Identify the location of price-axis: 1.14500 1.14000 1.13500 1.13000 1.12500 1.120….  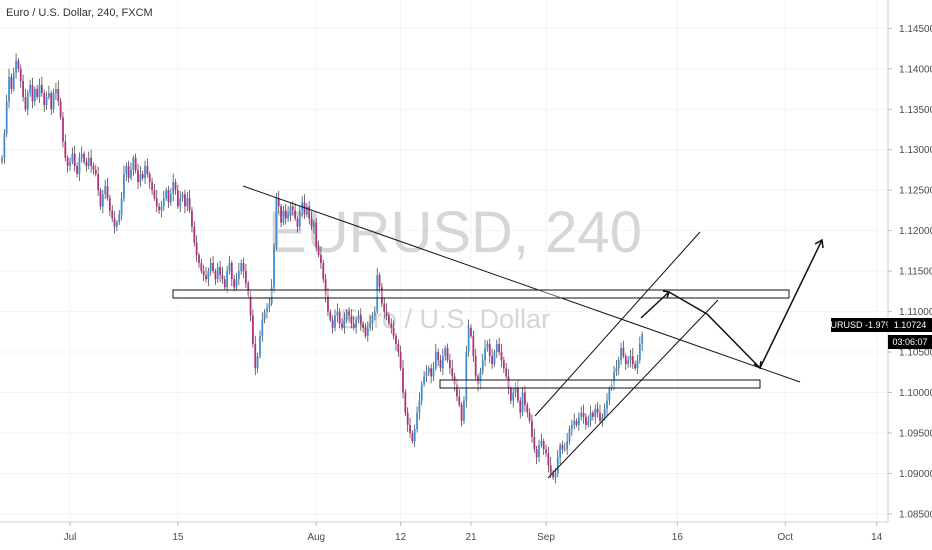
(909, 261).